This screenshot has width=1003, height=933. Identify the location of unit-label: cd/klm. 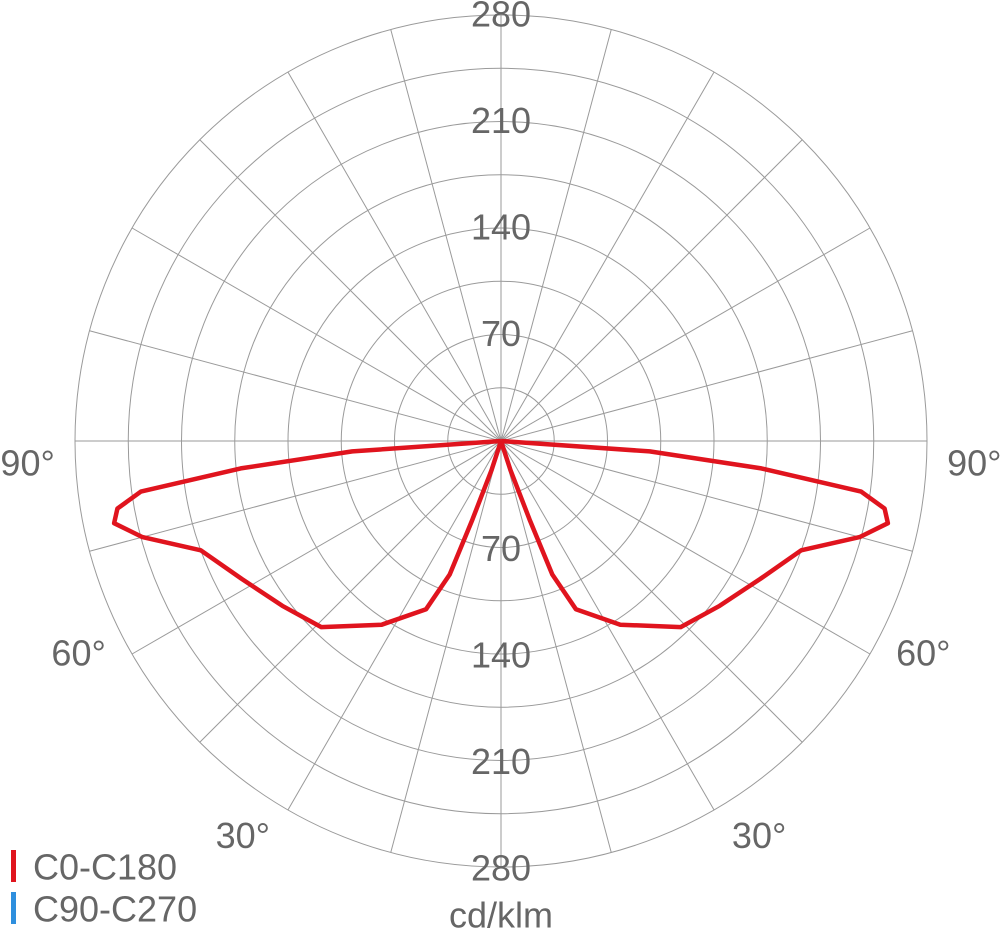
(501, 914).